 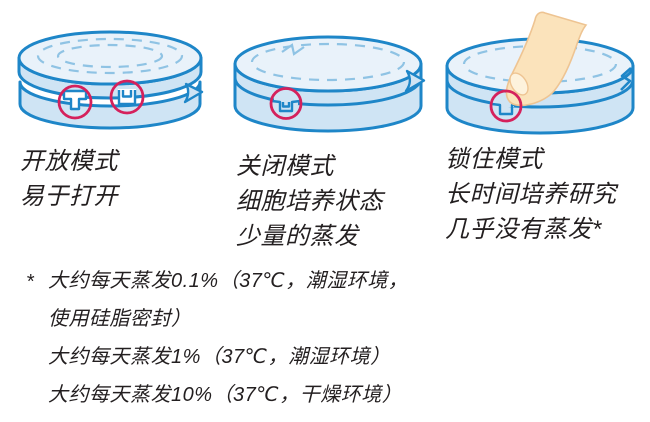 I want to click on caption-line: 细胞培养状态, so click(x=309, y=201).